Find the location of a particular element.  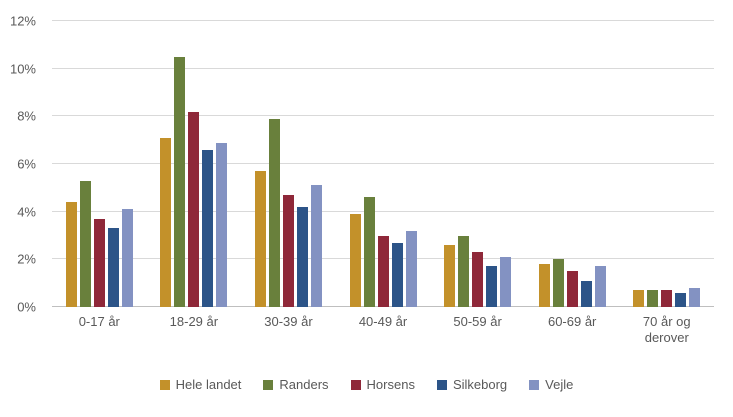

bar-group-18-29-r is located at coordinates (194, 164).